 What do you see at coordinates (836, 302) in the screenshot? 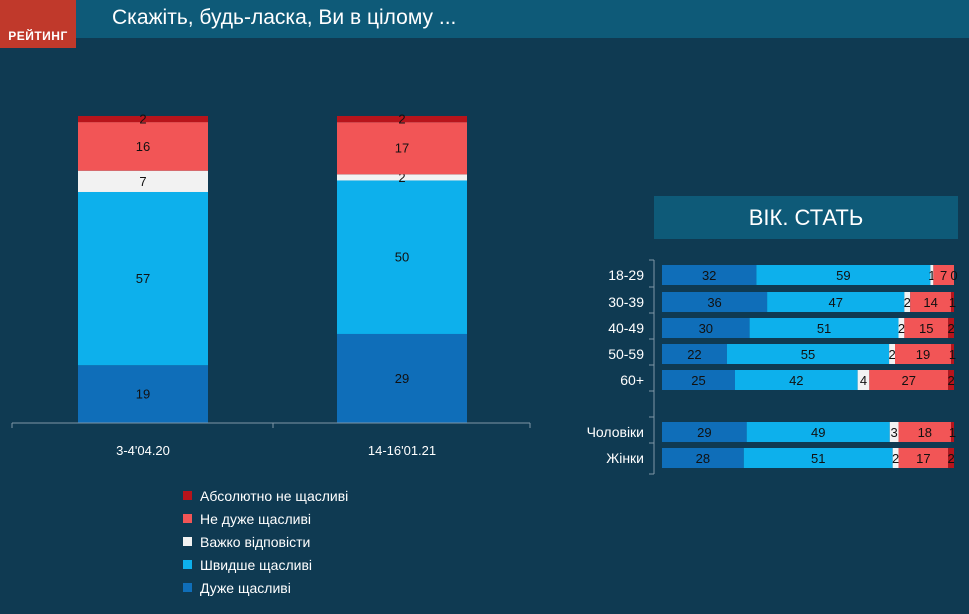
I see `hbar-value-label: 47` at bounding box center [836, 302].